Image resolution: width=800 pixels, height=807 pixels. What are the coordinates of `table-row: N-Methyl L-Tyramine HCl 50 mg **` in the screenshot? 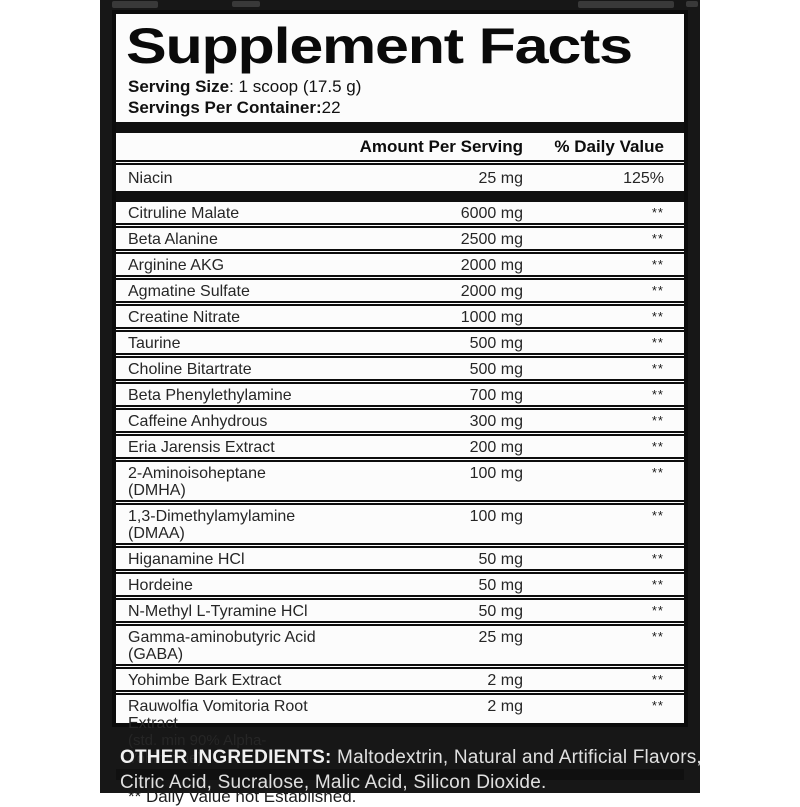 It's located at (400, 608).